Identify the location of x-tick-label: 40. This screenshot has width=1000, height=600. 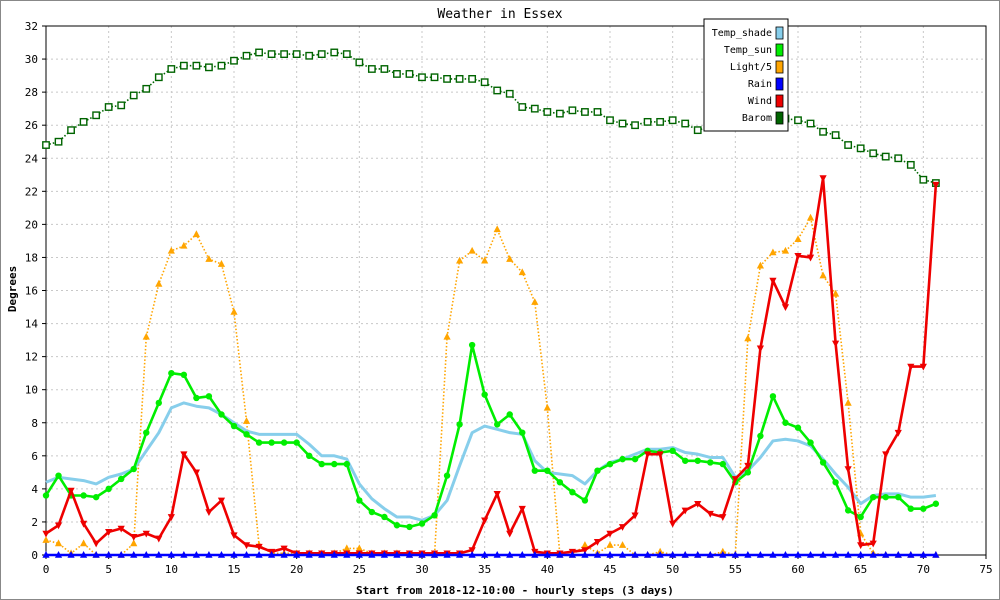
(547, 569).